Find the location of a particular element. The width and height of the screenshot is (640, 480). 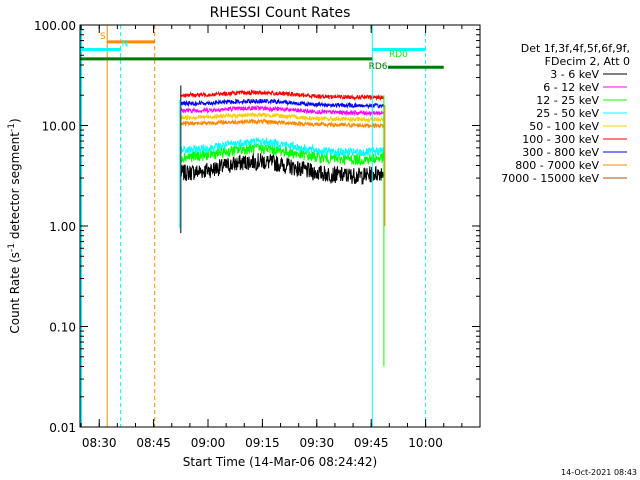

y-tick-label-4: 100.00 is located at coordinates (55, 26).